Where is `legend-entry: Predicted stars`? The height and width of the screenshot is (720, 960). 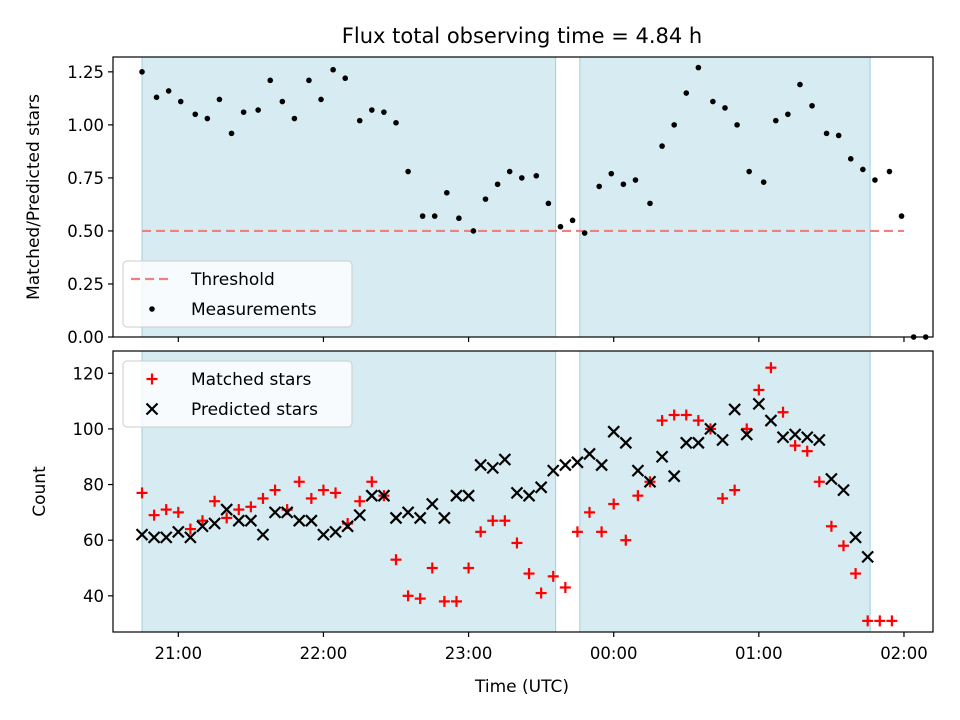 legend-entry: Predicted stars is located at coordinates (231, 410).